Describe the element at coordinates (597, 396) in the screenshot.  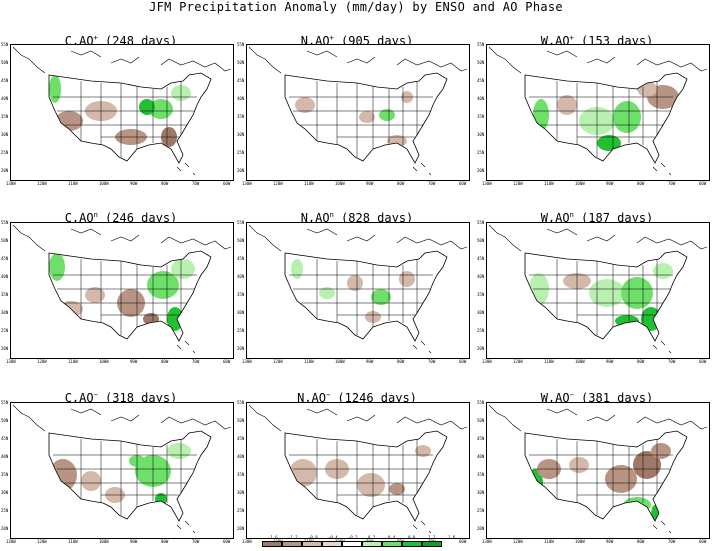
I see `panel-title: W,AO− (381 days)` at that location.